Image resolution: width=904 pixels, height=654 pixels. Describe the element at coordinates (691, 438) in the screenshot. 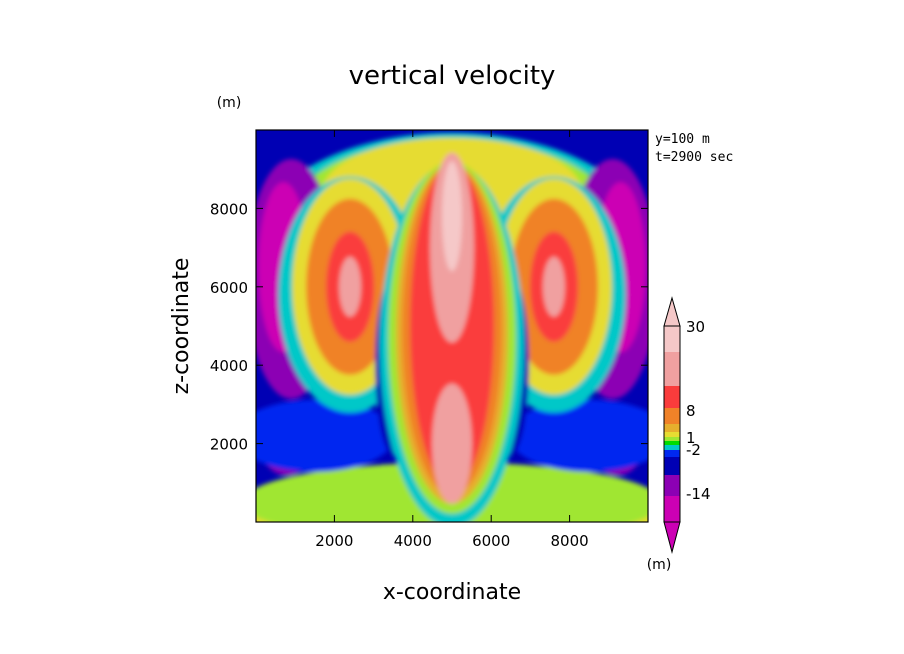

I see `colorbar-label-1: 1` at that location.